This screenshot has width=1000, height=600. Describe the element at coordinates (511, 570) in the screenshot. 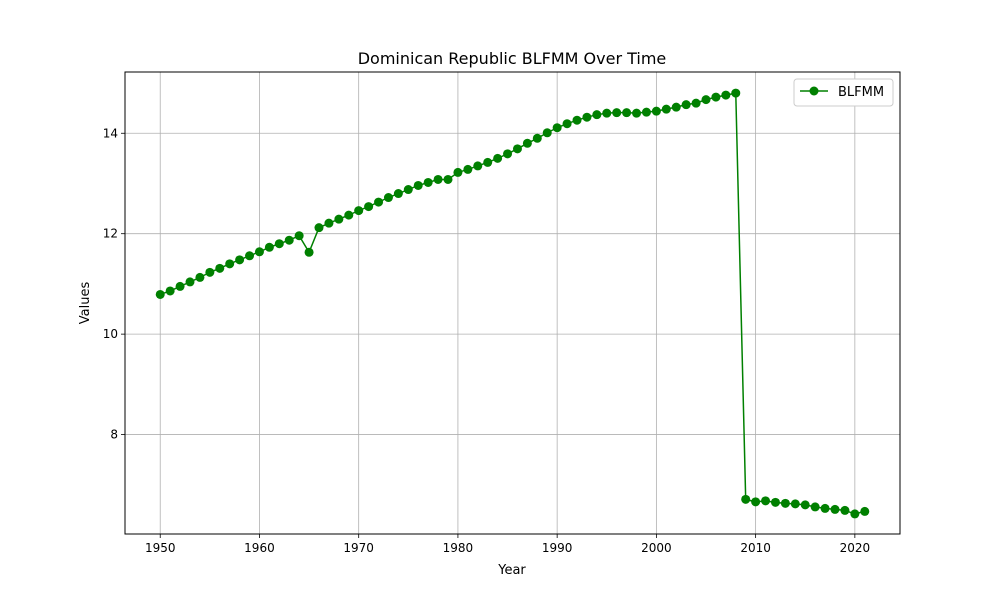

I see `x-axis-label: Year` at that location.